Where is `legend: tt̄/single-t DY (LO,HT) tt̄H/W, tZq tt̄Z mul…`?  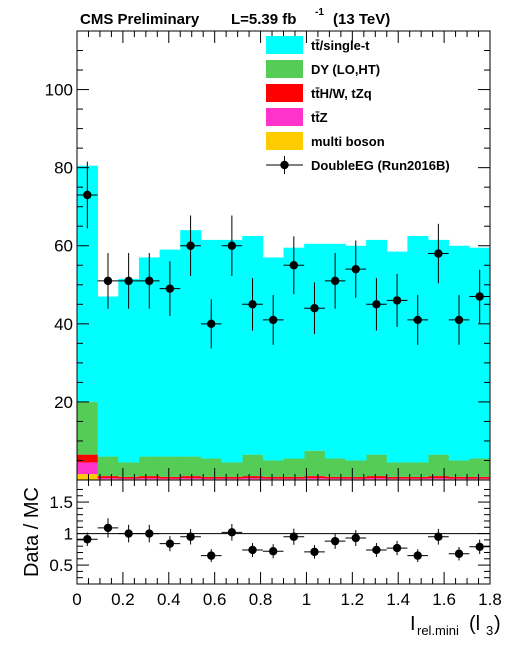
legend: tt̄/single-t DY (LO,HT) tt̄H/W, tZq tt̄Z mul… is located at coordinates (358, 105).